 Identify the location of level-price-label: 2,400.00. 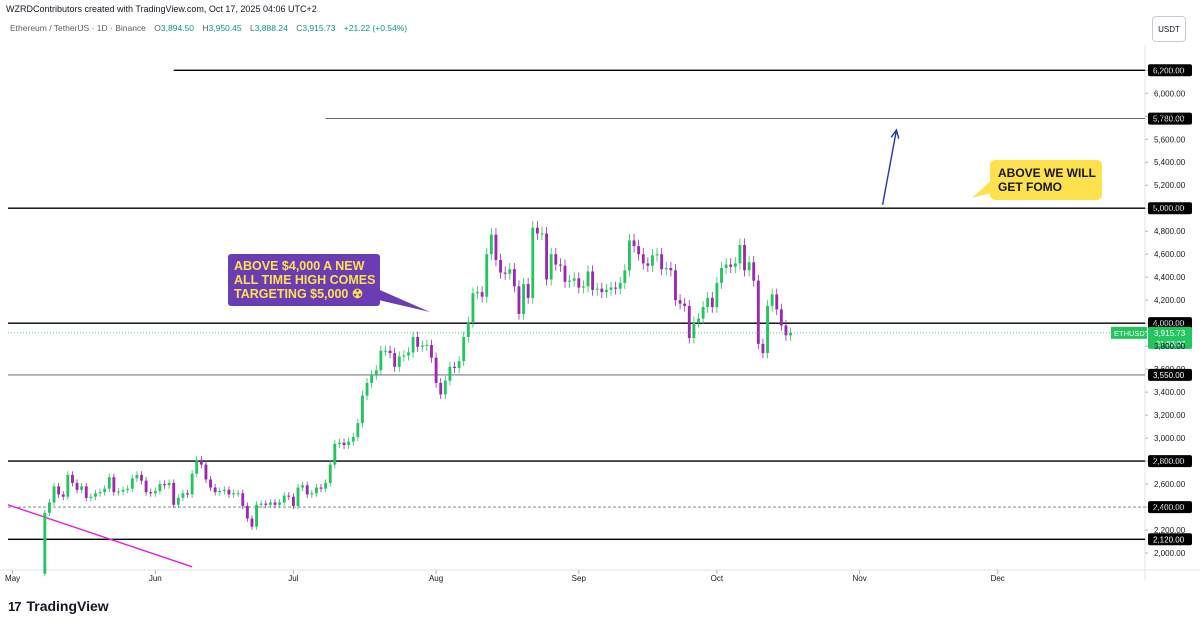
(1169, 507).